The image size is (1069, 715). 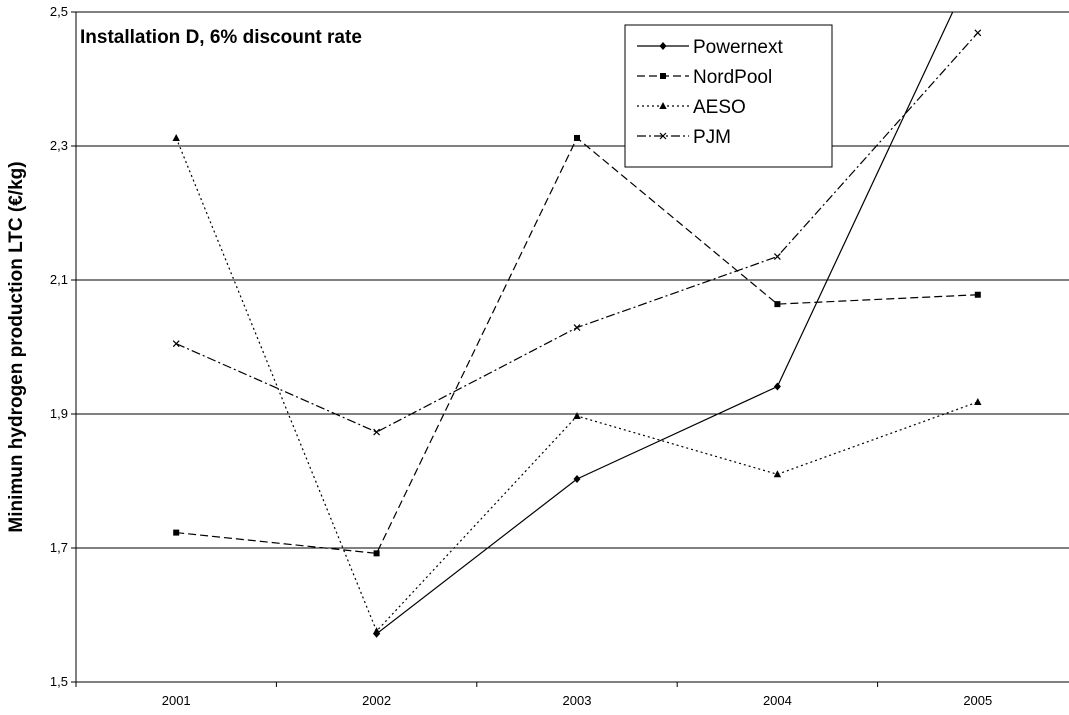 What do you see at coordinates (376, 700) in the screenshot?
I see `x-tick-label: 2002` at bounding box center [376, 700].